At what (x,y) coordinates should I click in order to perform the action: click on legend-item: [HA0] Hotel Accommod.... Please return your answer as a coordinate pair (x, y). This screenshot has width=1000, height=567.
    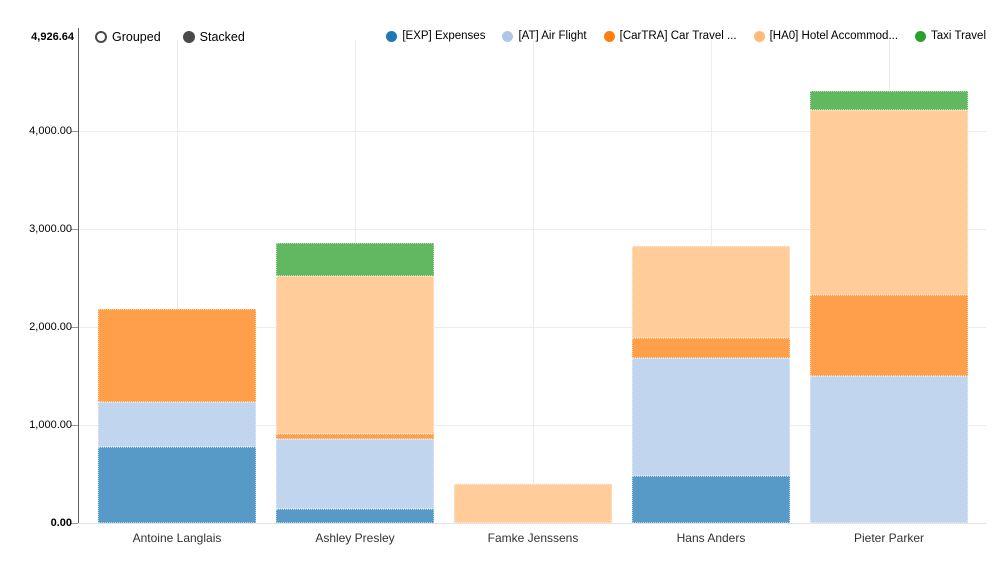
    Looking at the image, I should click on (826, 36).